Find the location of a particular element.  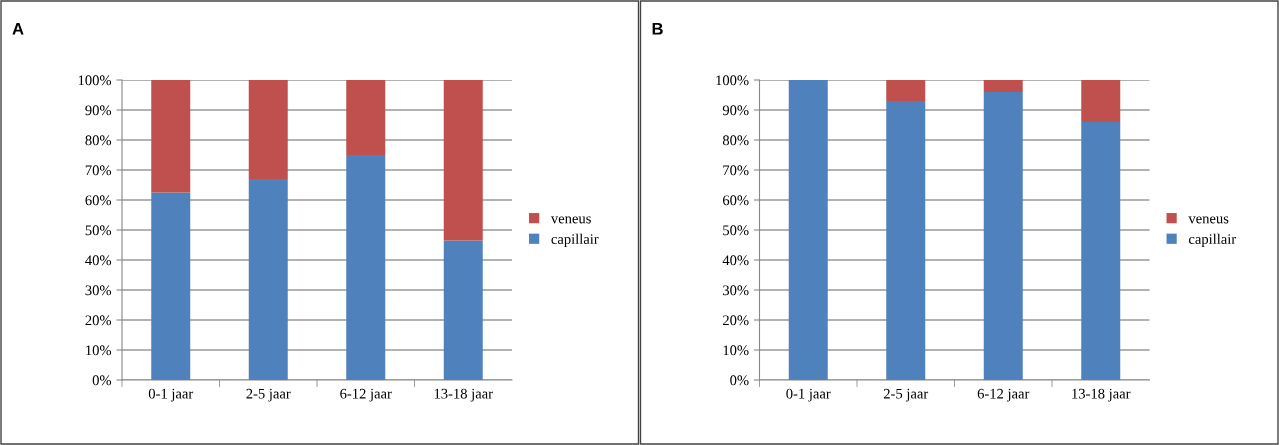

chart-title: A is located at coordinates (18, 29).